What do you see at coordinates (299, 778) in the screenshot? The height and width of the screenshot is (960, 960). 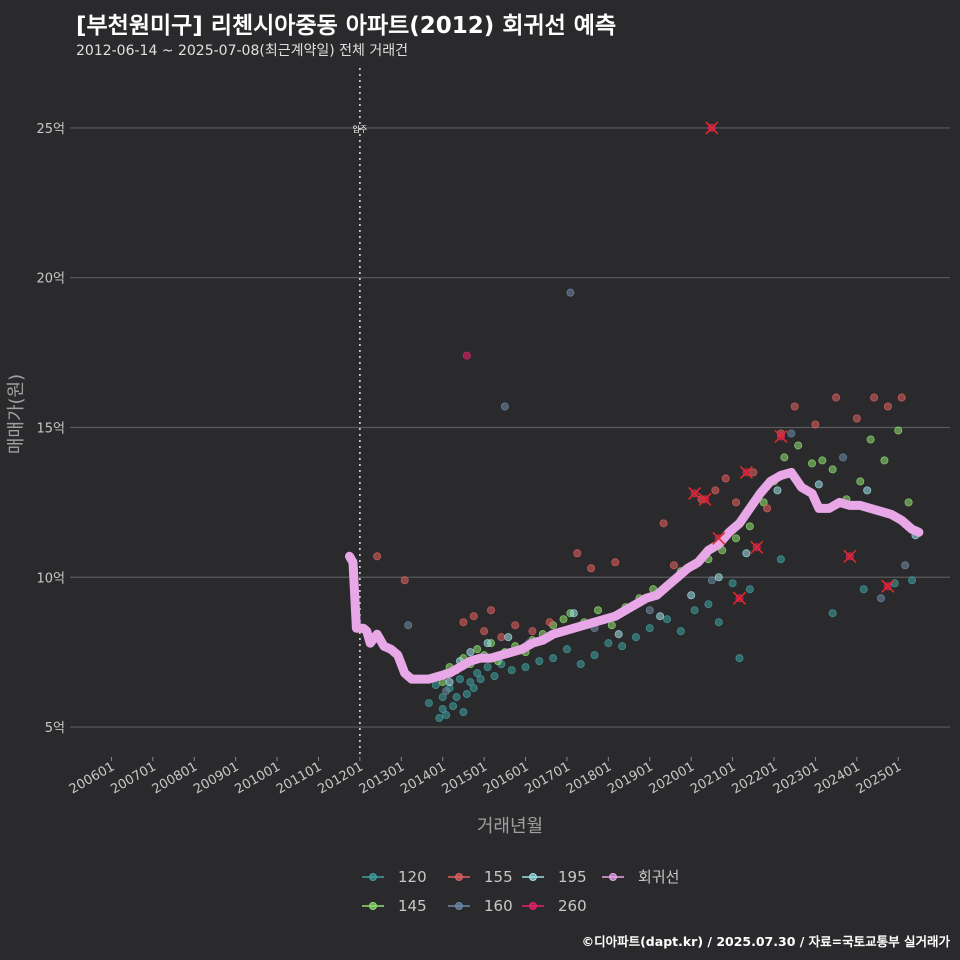 I see `x-tick-label: 201101` at bounding box center [299, 778].